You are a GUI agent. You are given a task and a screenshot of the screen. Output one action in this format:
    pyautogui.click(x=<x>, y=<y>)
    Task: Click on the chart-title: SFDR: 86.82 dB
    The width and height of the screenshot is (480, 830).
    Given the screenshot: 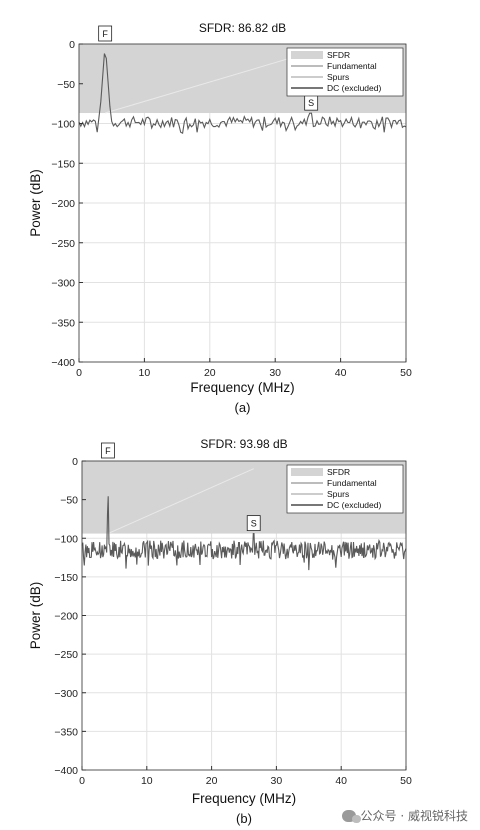 What is the action you would take?
    pyautogui.click(x=242, y=28)
    